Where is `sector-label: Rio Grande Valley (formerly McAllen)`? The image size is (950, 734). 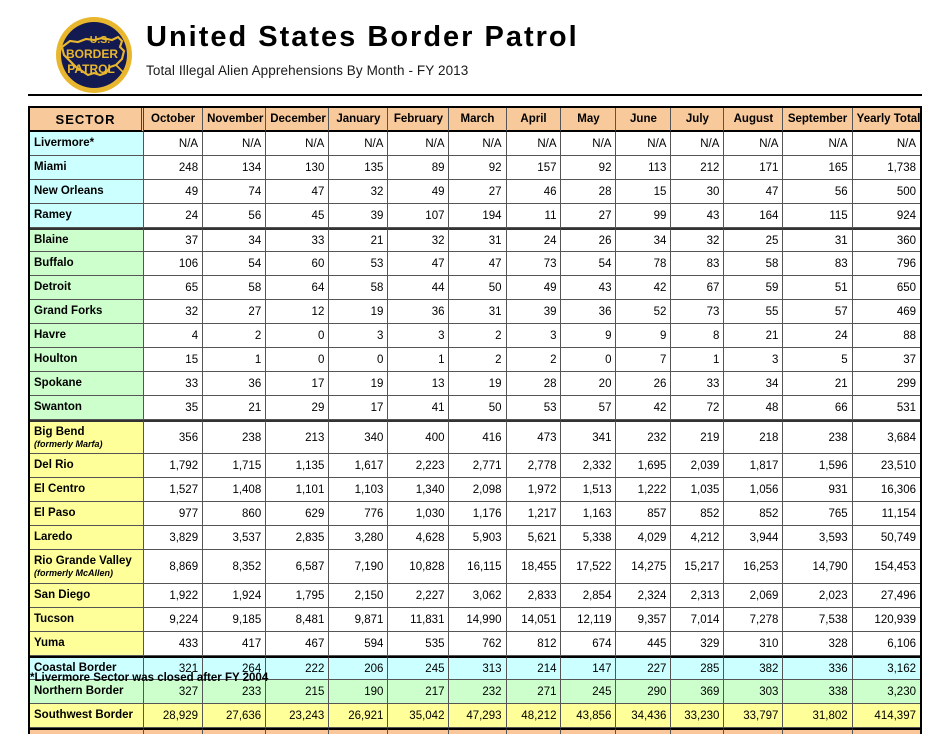 sector-label: Rio Grande Valley (formerly McAllen) is located at coordinates (87, 567).